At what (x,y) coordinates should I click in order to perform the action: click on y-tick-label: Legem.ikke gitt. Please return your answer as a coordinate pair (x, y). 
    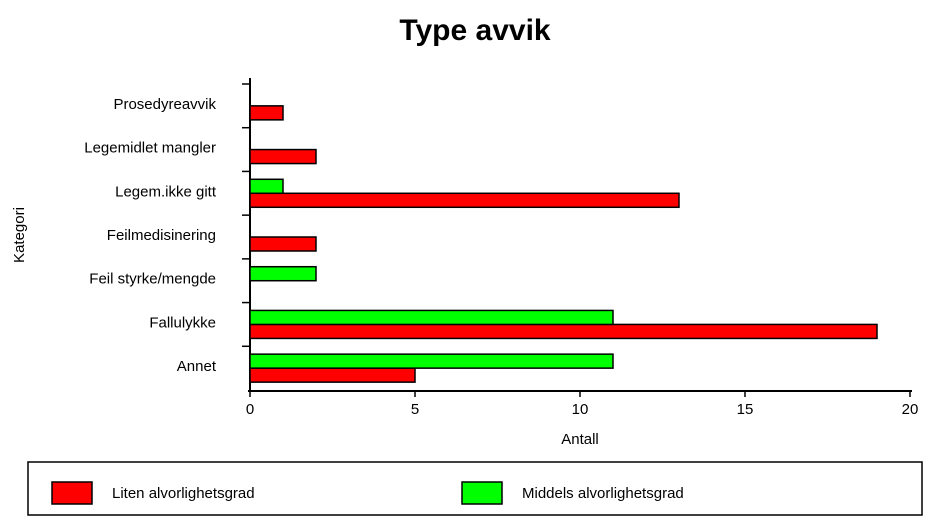
    Looking at the image, I should click on (166, 191).